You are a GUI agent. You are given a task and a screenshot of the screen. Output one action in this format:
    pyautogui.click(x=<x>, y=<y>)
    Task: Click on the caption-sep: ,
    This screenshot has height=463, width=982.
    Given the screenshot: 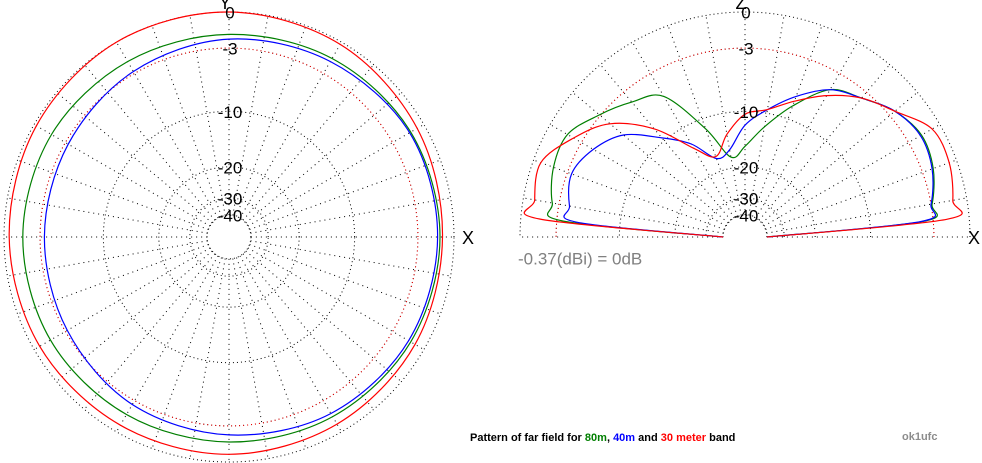 What is the action you would take?
    pyautogui.click(x=608, y=438)
    